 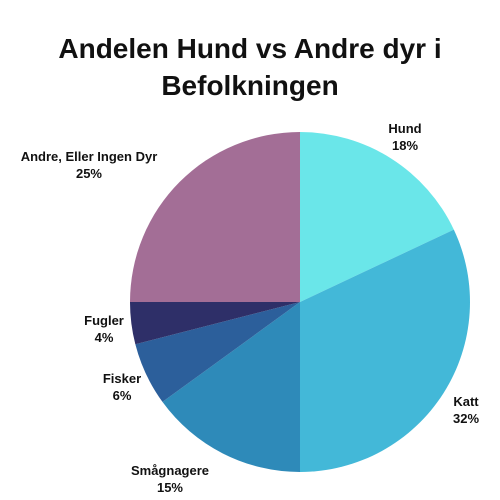 I want to click on pie-slice-fisker, so click(x=217, y=352).